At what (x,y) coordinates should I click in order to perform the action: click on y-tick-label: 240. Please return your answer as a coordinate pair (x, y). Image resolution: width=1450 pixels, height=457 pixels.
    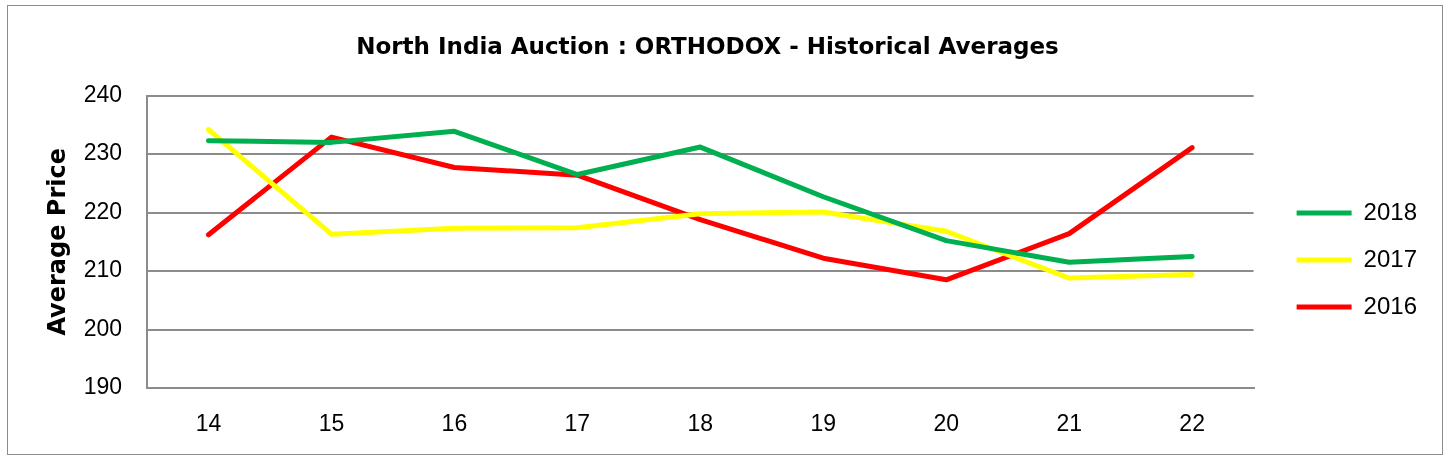
    Looking at the image, I should click on (102, 93).